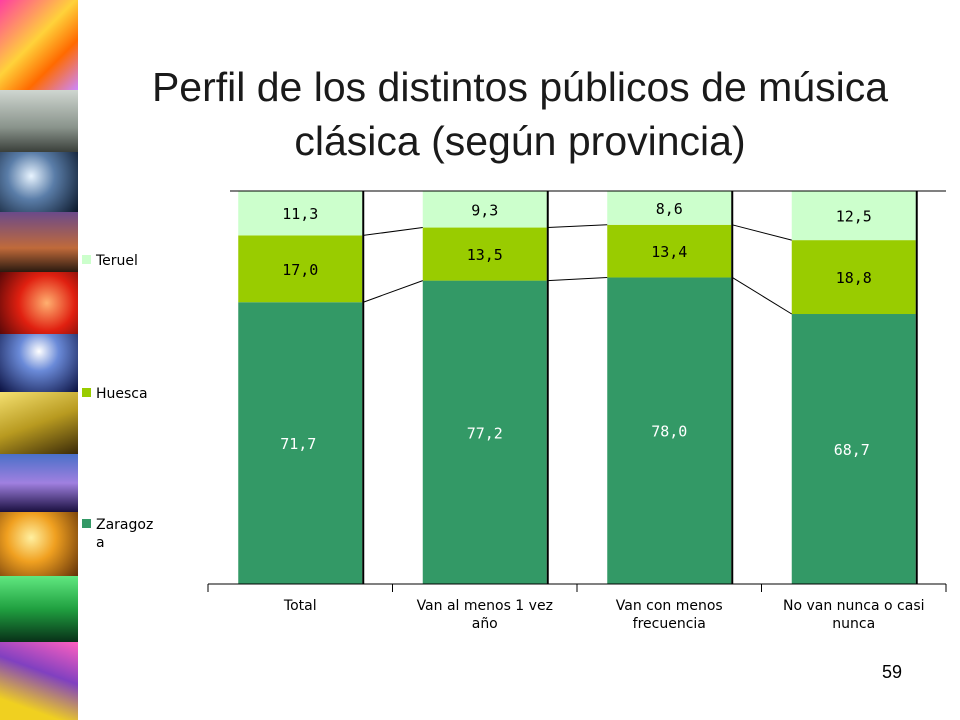  What do you see at coordinates (892, 672) in the screenshot?
I see `page-number: 59` at bounding box center [892, 672].